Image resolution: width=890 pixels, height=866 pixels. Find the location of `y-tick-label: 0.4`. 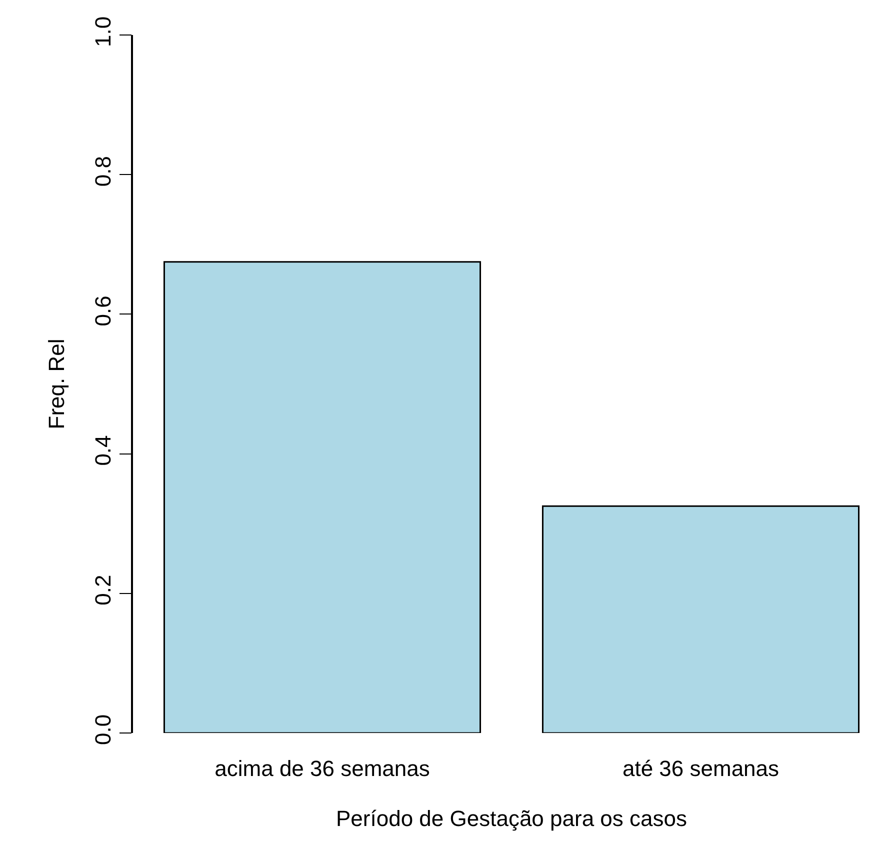

y-tick-label: 0.4 is located at coordinates (103, 450).